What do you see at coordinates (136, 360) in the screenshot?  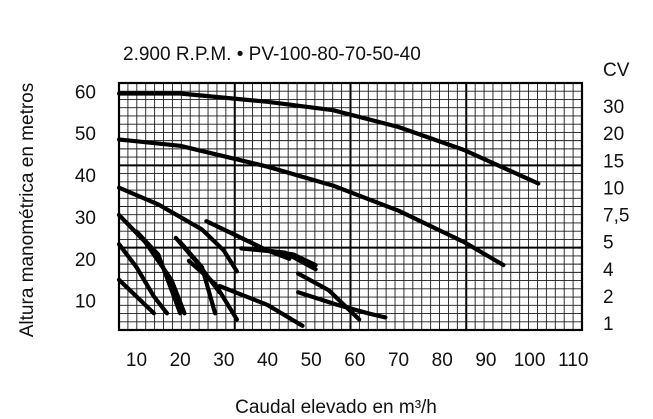 I see `x-tick-label: 10` at bounding box center [136, 360].